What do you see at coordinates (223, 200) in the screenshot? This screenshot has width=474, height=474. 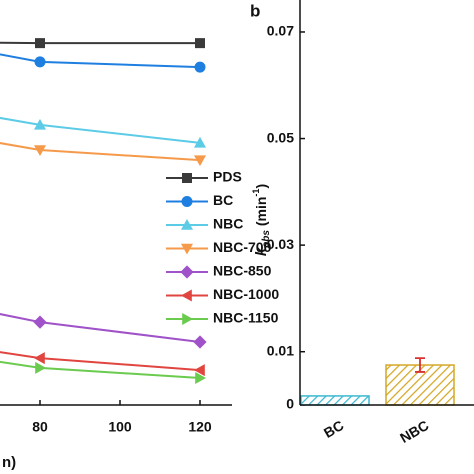 I see `legend-label: BC` at bounding box center [223, 200].